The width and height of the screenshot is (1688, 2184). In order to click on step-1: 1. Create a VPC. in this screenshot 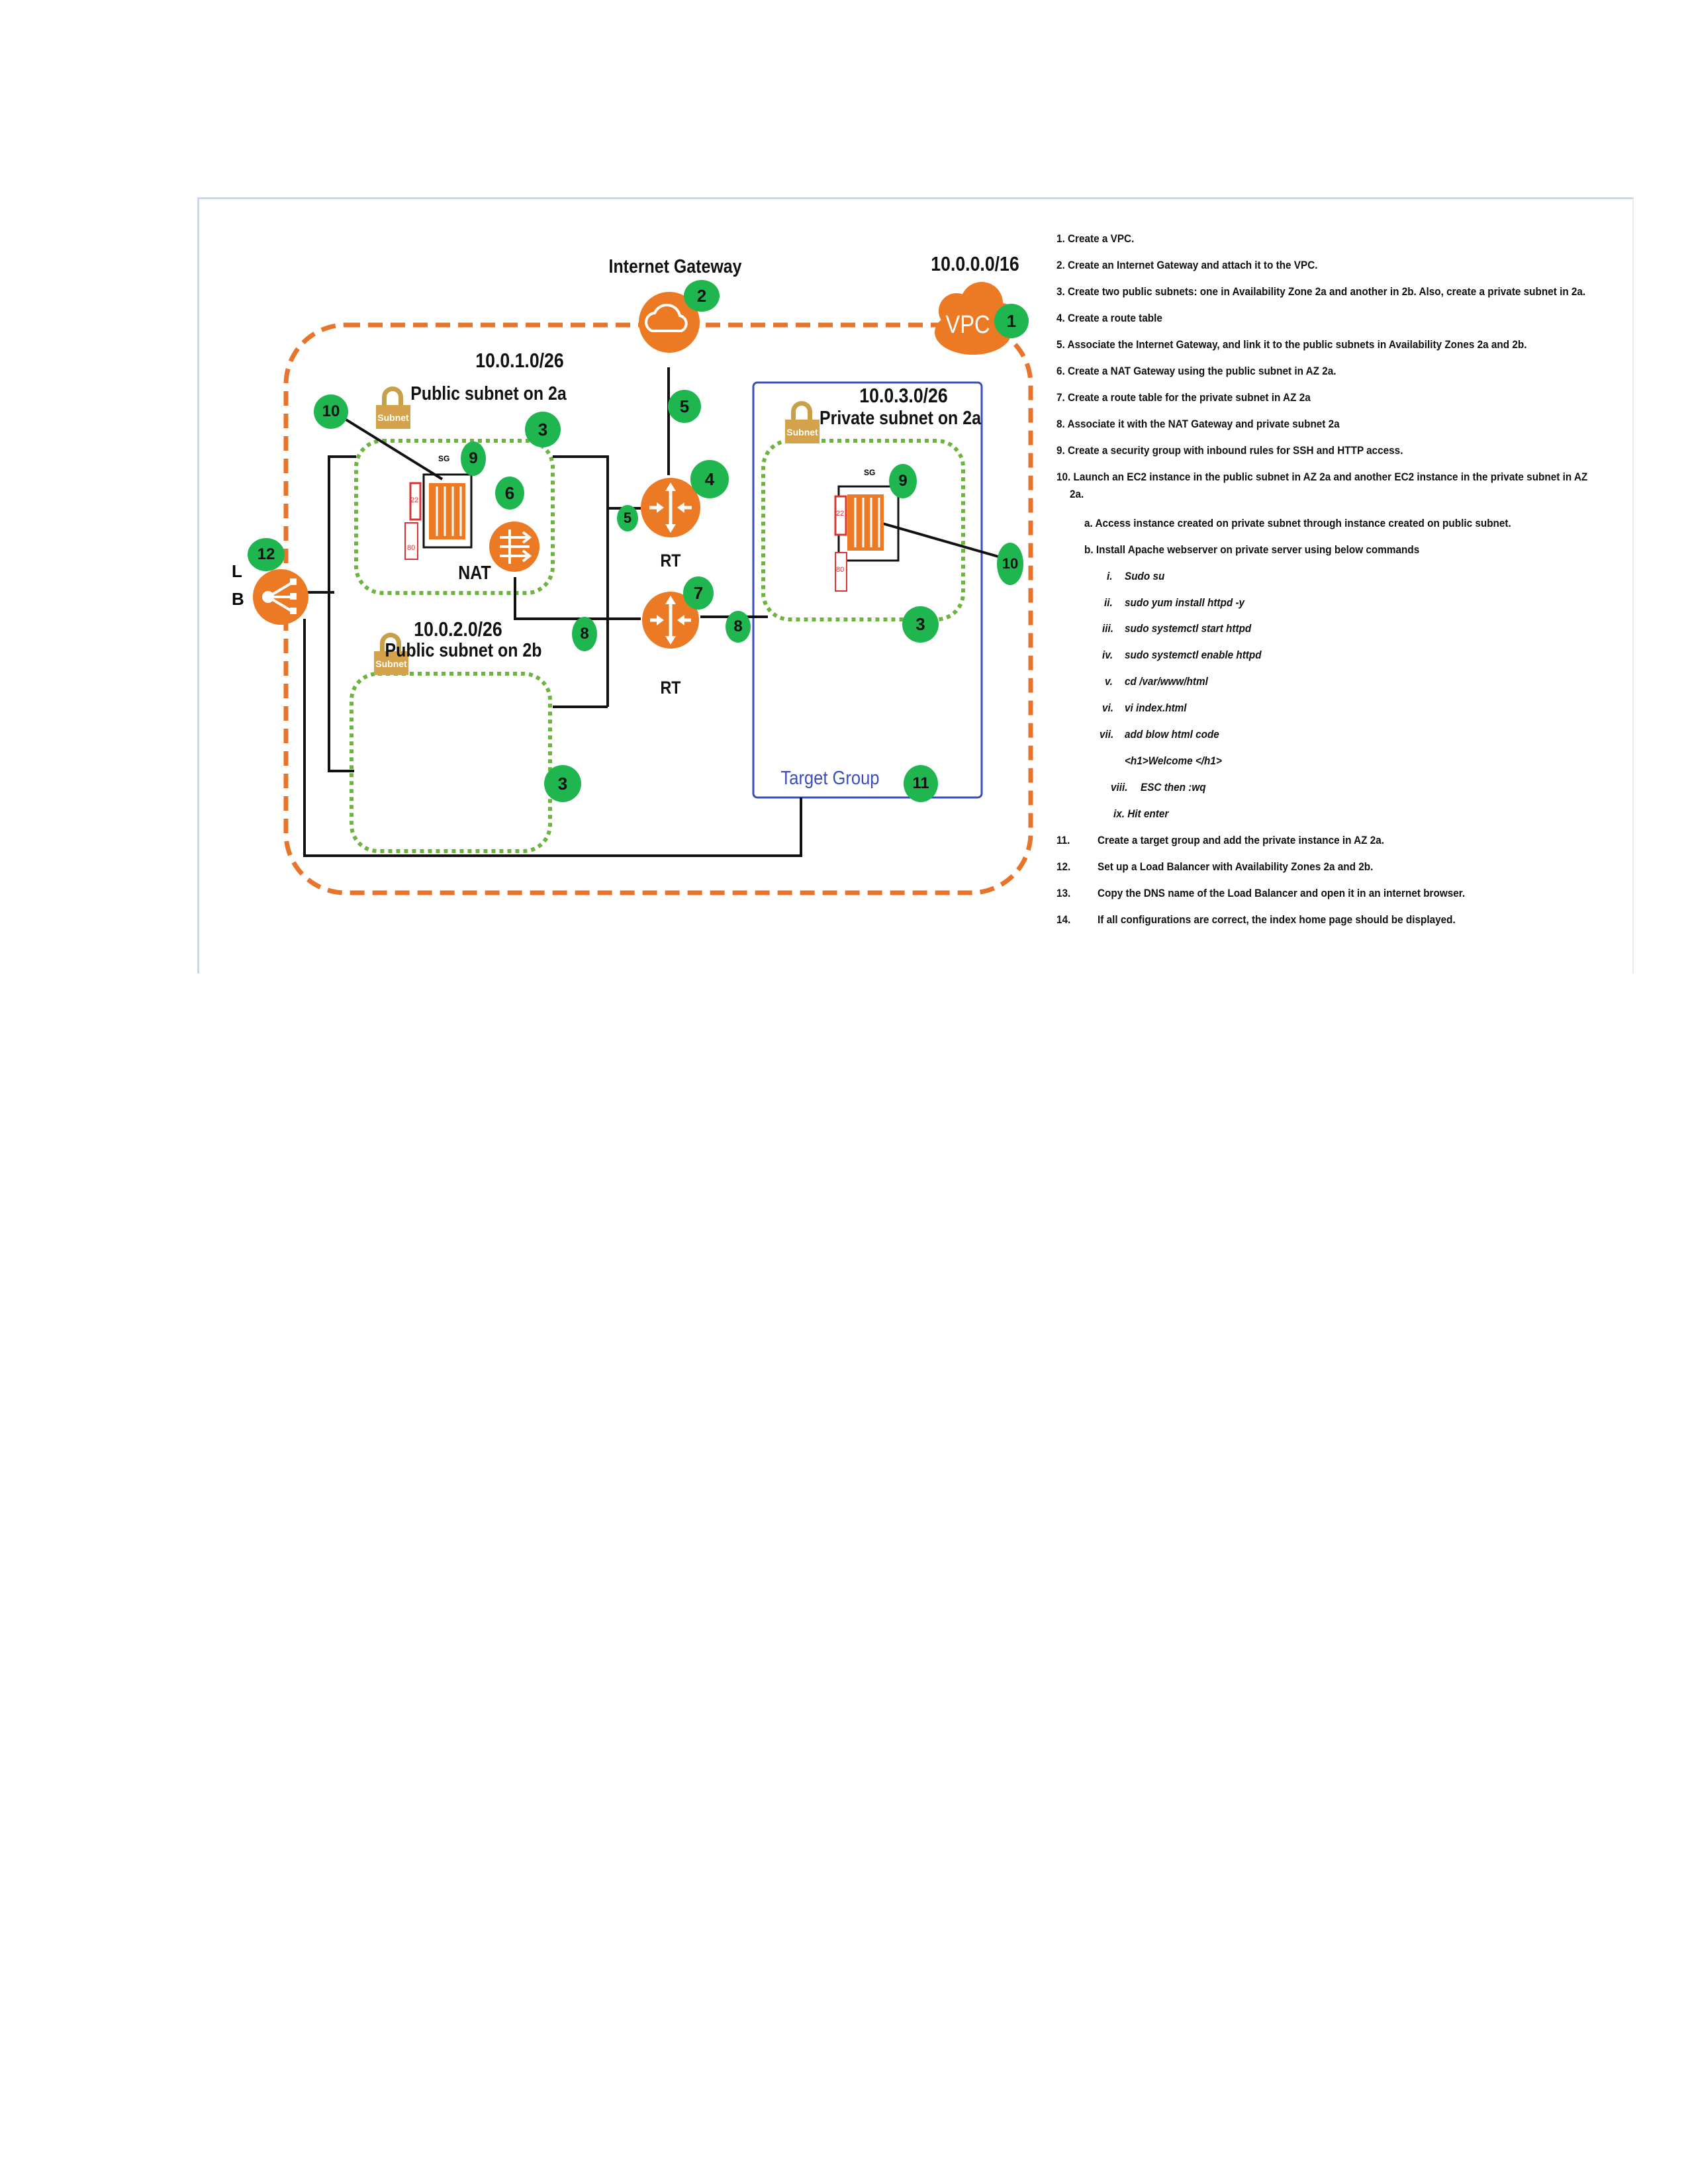, I will do `click(1095, 239)`.